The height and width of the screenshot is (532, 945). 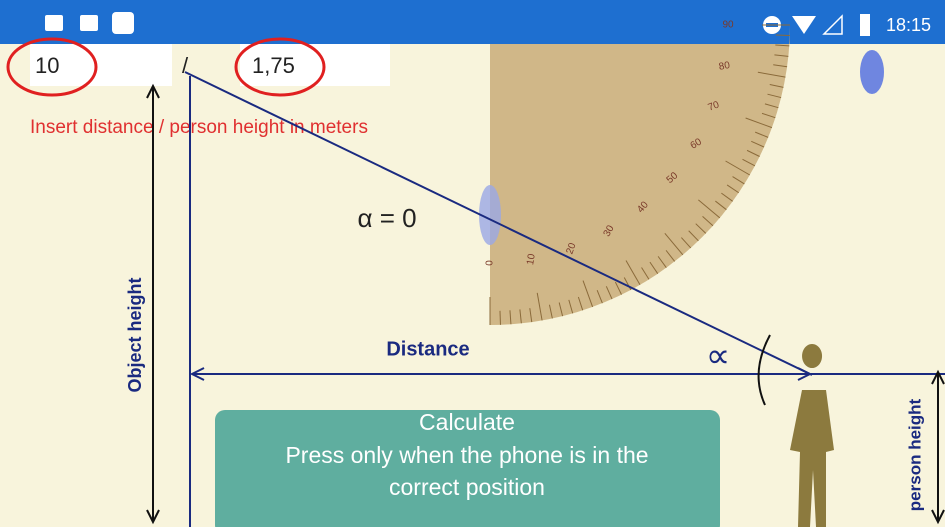 What do you see at coordinates (466, 455) in the screenshot?
I see `button-text: Press only when the phone is in the` at bounding box center [466, 455].